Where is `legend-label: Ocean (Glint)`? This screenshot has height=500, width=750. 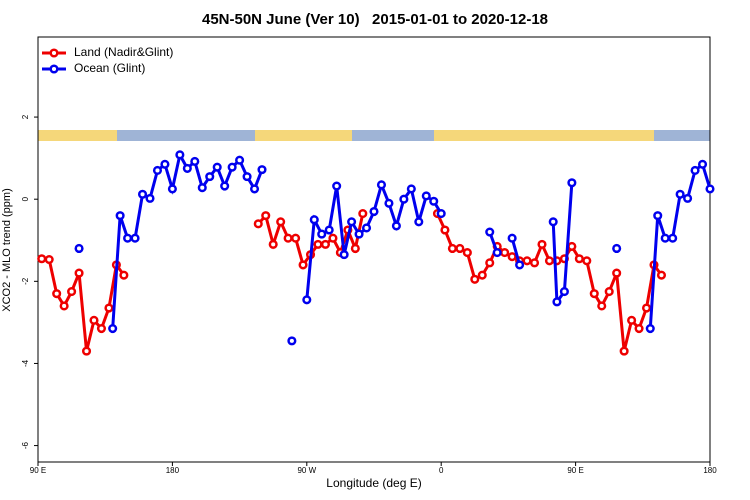 legend-label: Ocean (Glint) is located at coordinates (109, 68).